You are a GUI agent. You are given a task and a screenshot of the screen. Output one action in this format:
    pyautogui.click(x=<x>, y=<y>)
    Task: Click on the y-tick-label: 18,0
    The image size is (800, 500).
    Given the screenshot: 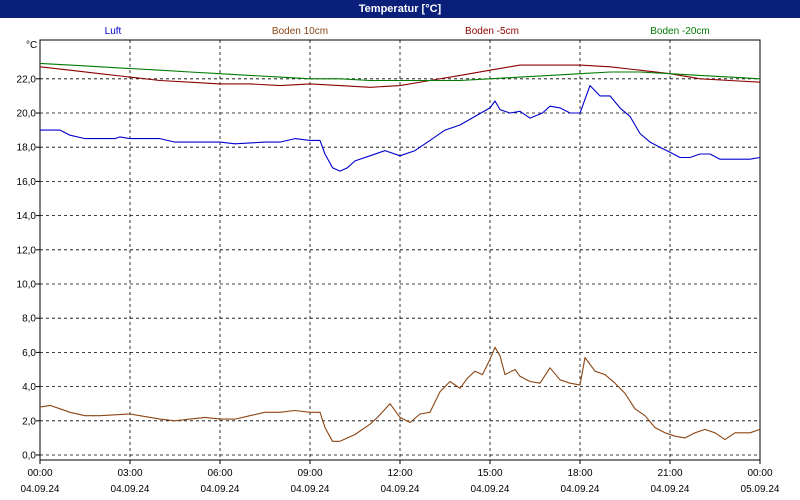 What is the action you would take?
    pyautogui.click(x=27, y=148)
    